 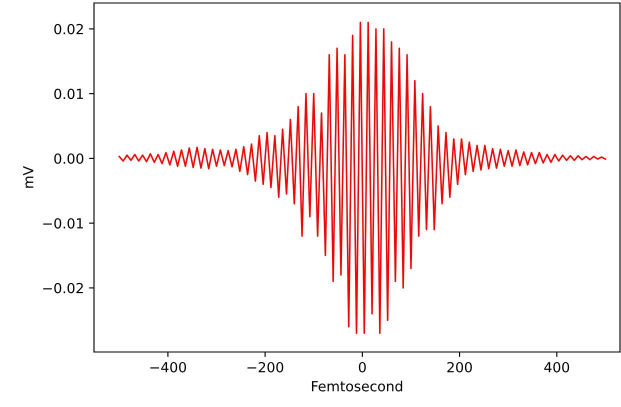 I want to click on y-tick-label: 0.02, so click(x=68, y=29).